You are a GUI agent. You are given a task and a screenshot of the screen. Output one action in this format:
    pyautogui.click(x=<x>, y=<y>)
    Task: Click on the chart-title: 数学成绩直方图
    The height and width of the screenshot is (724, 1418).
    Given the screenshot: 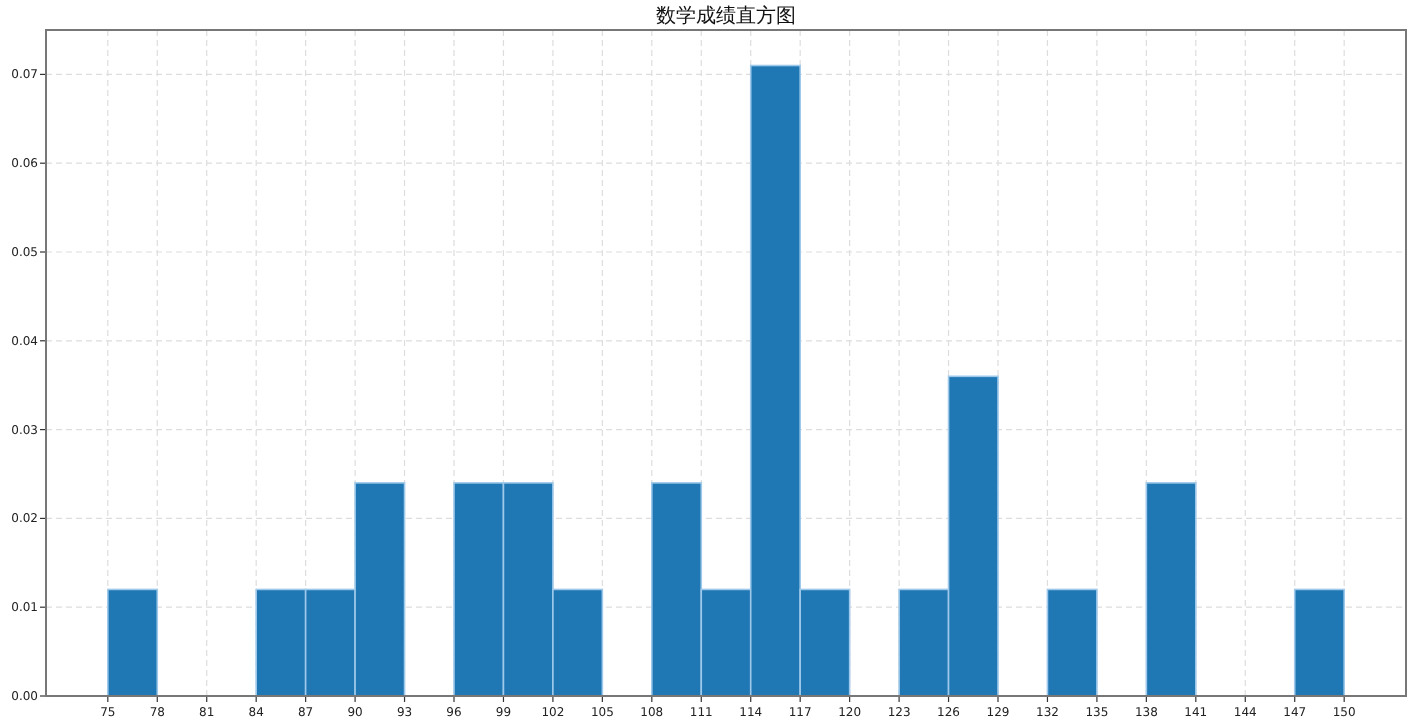 What is the action you would take?
    pyautogui.click(x=726, y=16)
    